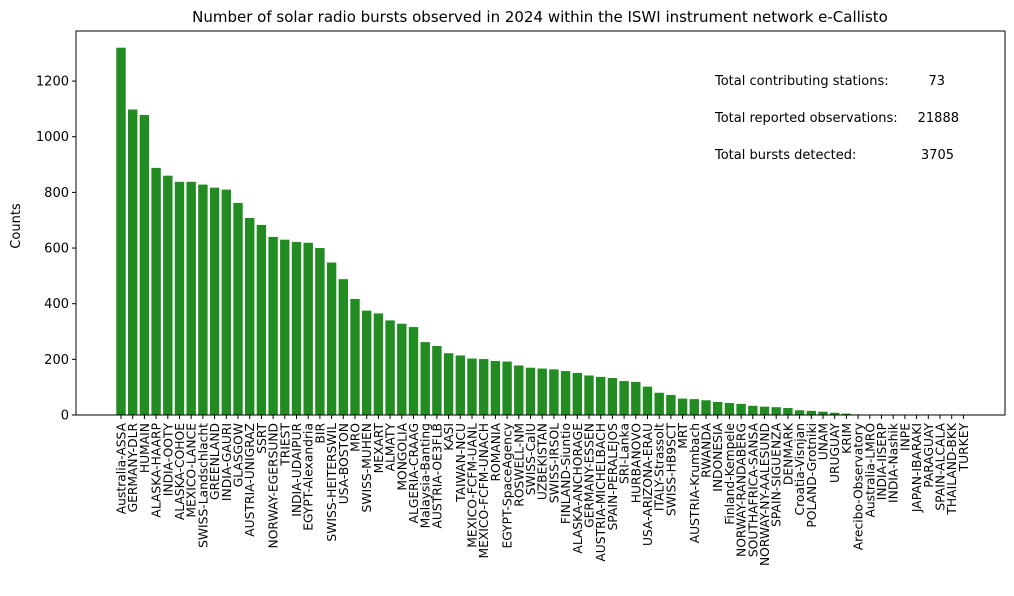 This screenshot has height=596, width=1014. Describe the element at coordinates (496, 451) in the screenshot. I see `x-tick-label: ROMANIA` at that location.